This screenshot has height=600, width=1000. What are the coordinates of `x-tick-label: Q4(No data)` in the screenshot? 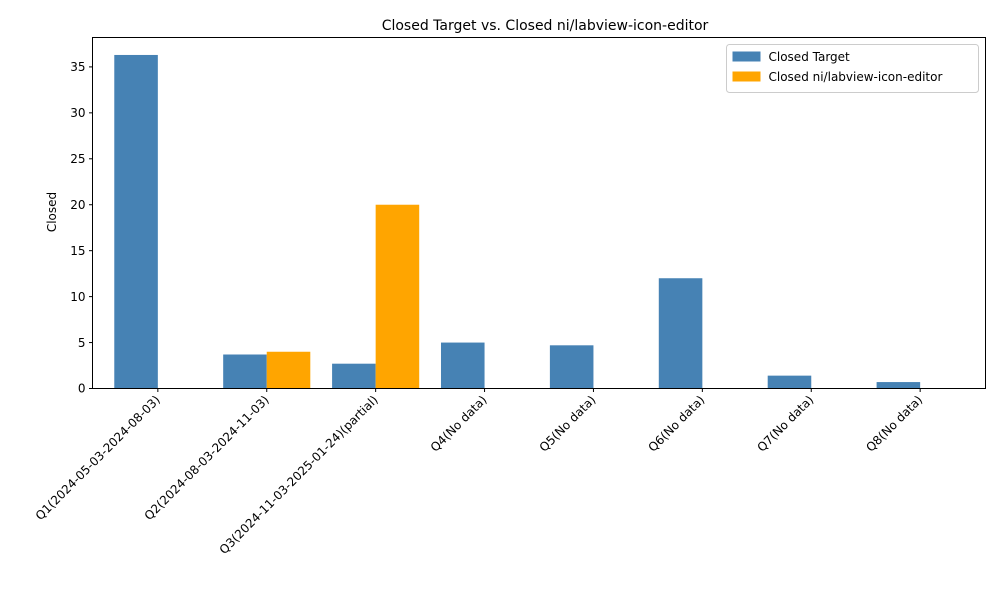 It's located at (459, 424).